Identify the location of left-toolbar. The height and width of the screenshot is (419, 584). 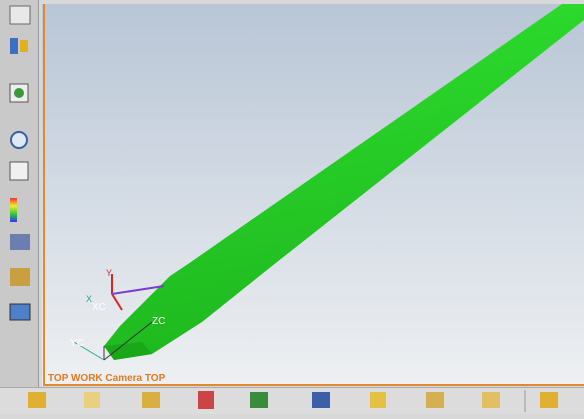
(19, 193).